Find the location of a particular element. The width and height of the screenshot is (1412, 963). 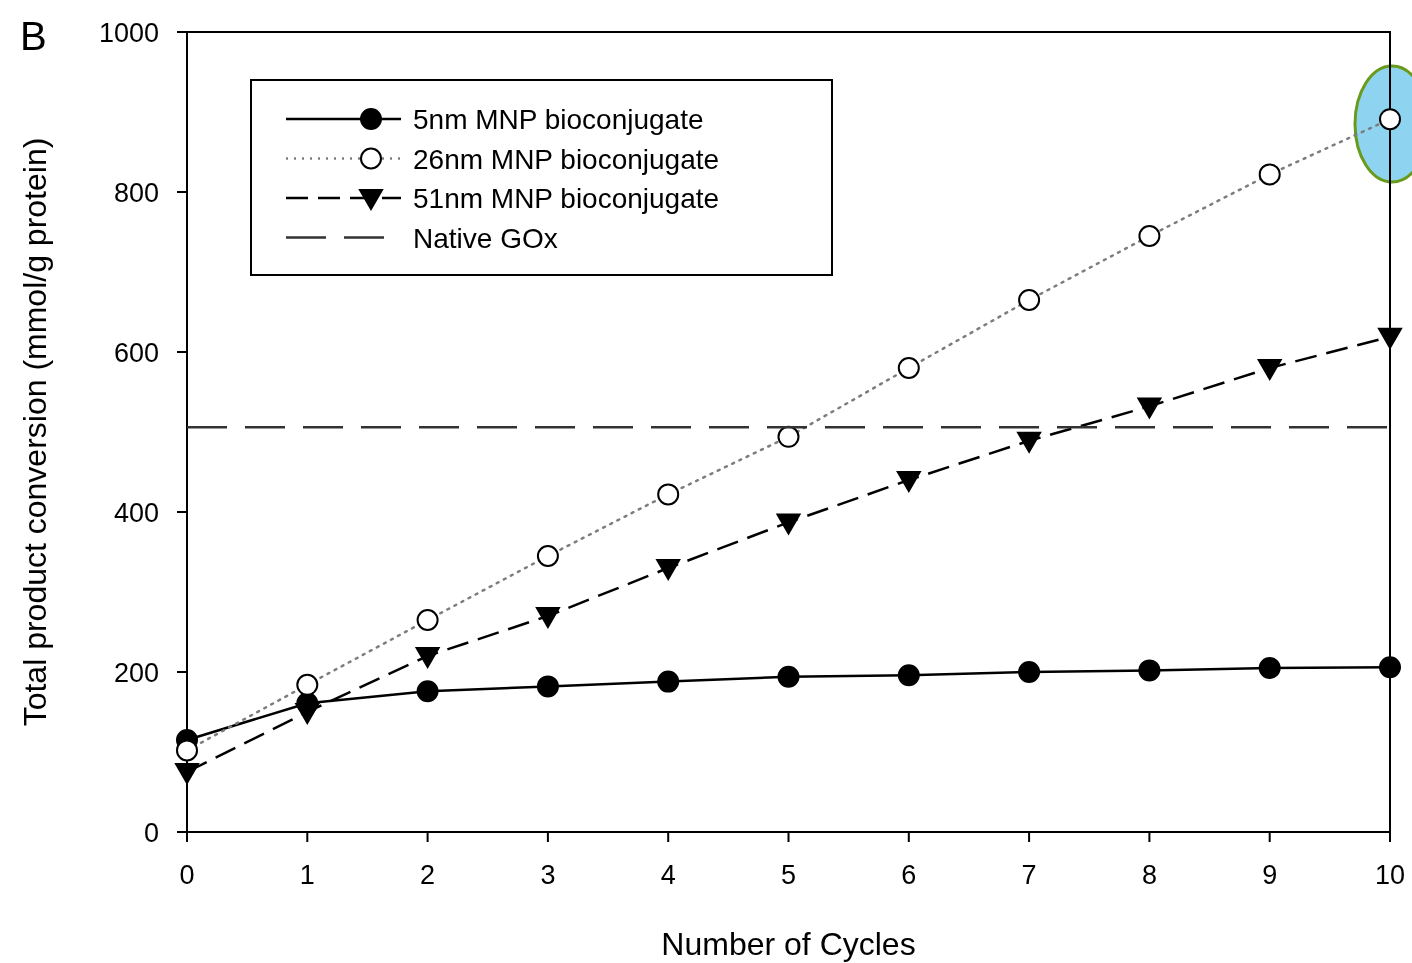

x-axis-title: Number of Cycles is located at coordinates (788, 944).